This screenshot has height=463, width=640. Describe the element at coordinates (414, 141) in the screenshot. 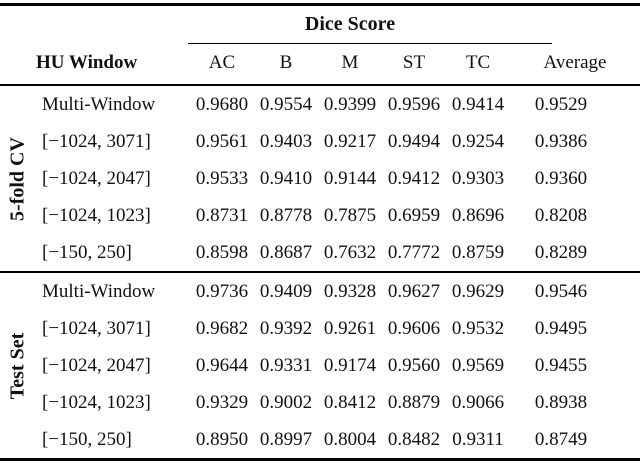

I see `cell-st: 0.9494` at that location.